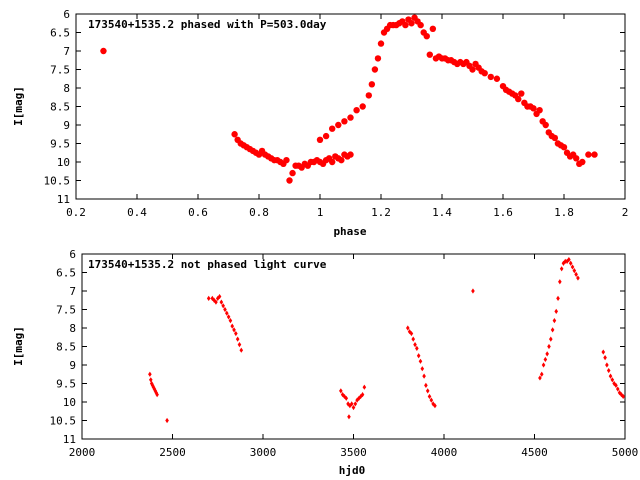 Image resolution: width=640 pixels, height=480 pixels. What do you see at coordinates (625, 212) in the screenshot?
I see `x-tick-label: 2` at bounding box center [625, 212].